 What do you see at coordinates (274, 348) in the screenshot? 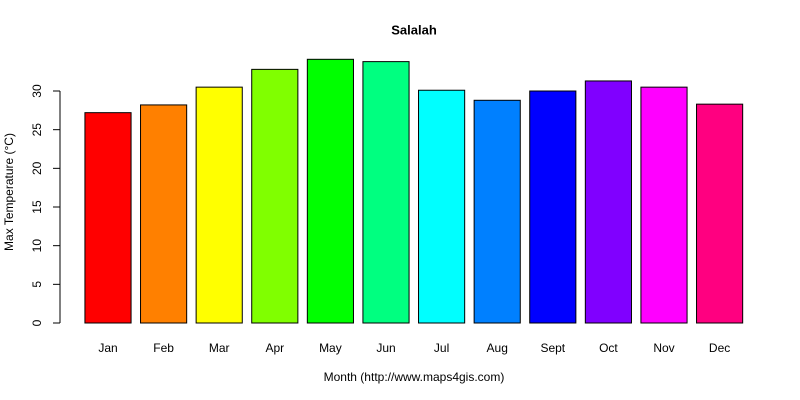
I see `x-tick-label: Apr` at bounding box center [274, 348].